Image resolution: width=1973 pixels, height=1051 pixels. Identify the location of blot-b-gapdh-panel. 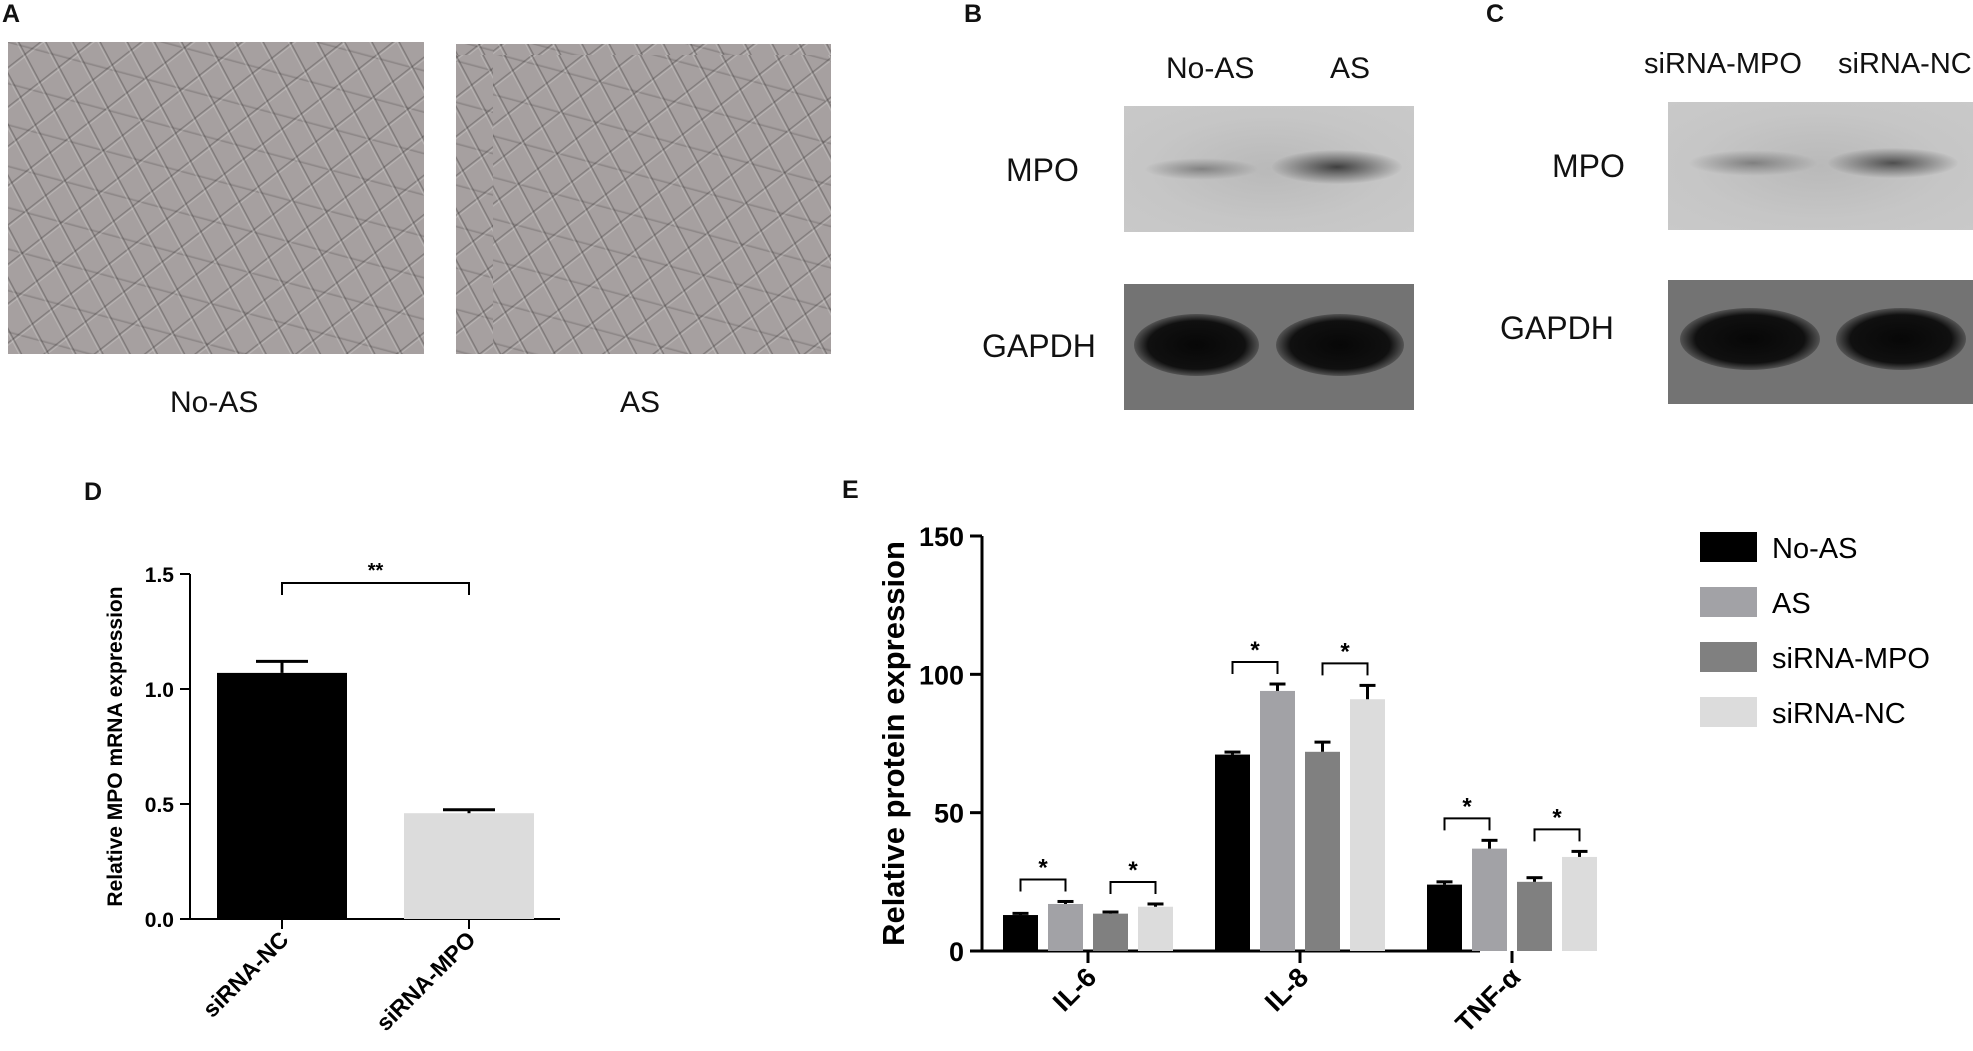
(1269, 347).